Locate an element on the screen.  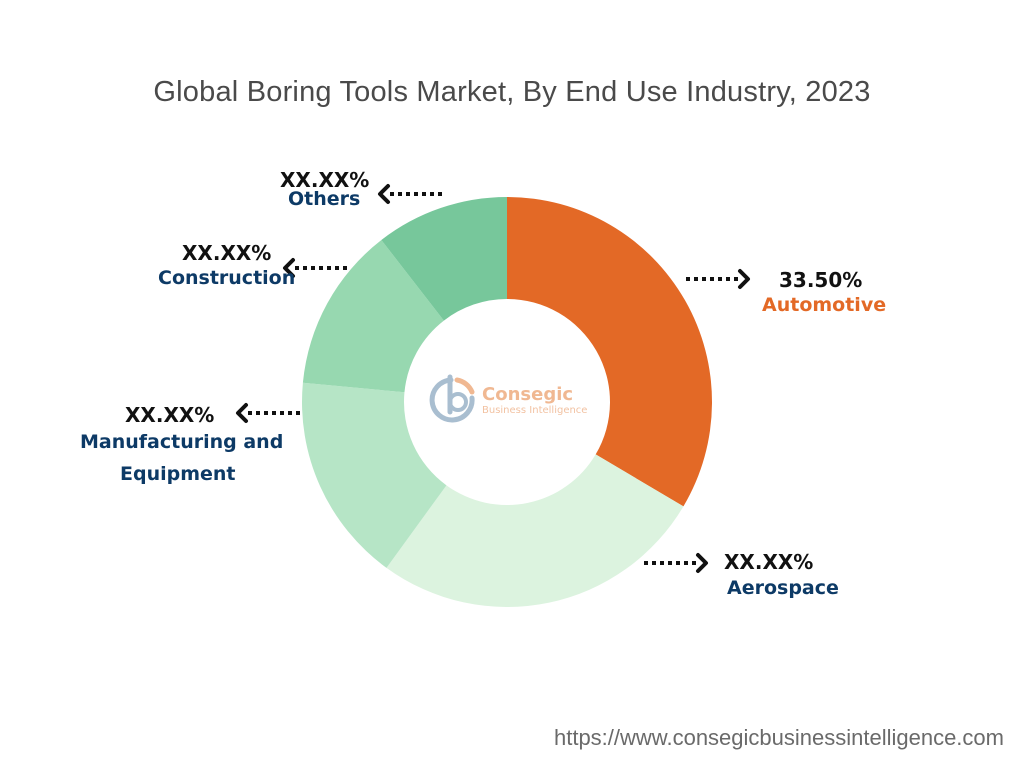
logo-subtitle: Business Intelligence is located at coordinates (535, 410).